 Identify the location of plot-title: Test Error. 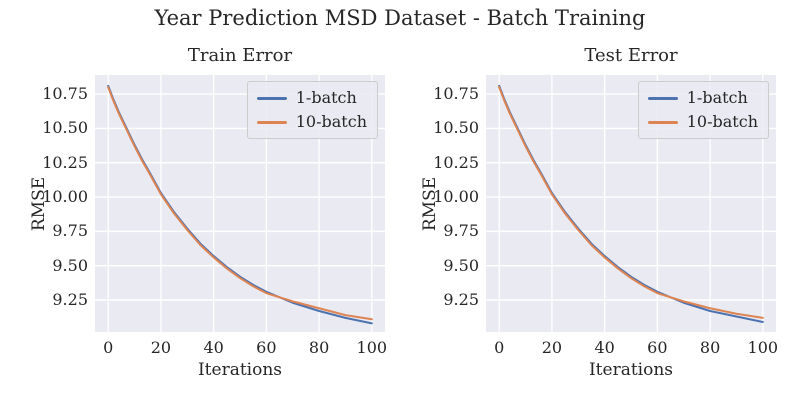
(631, 55).